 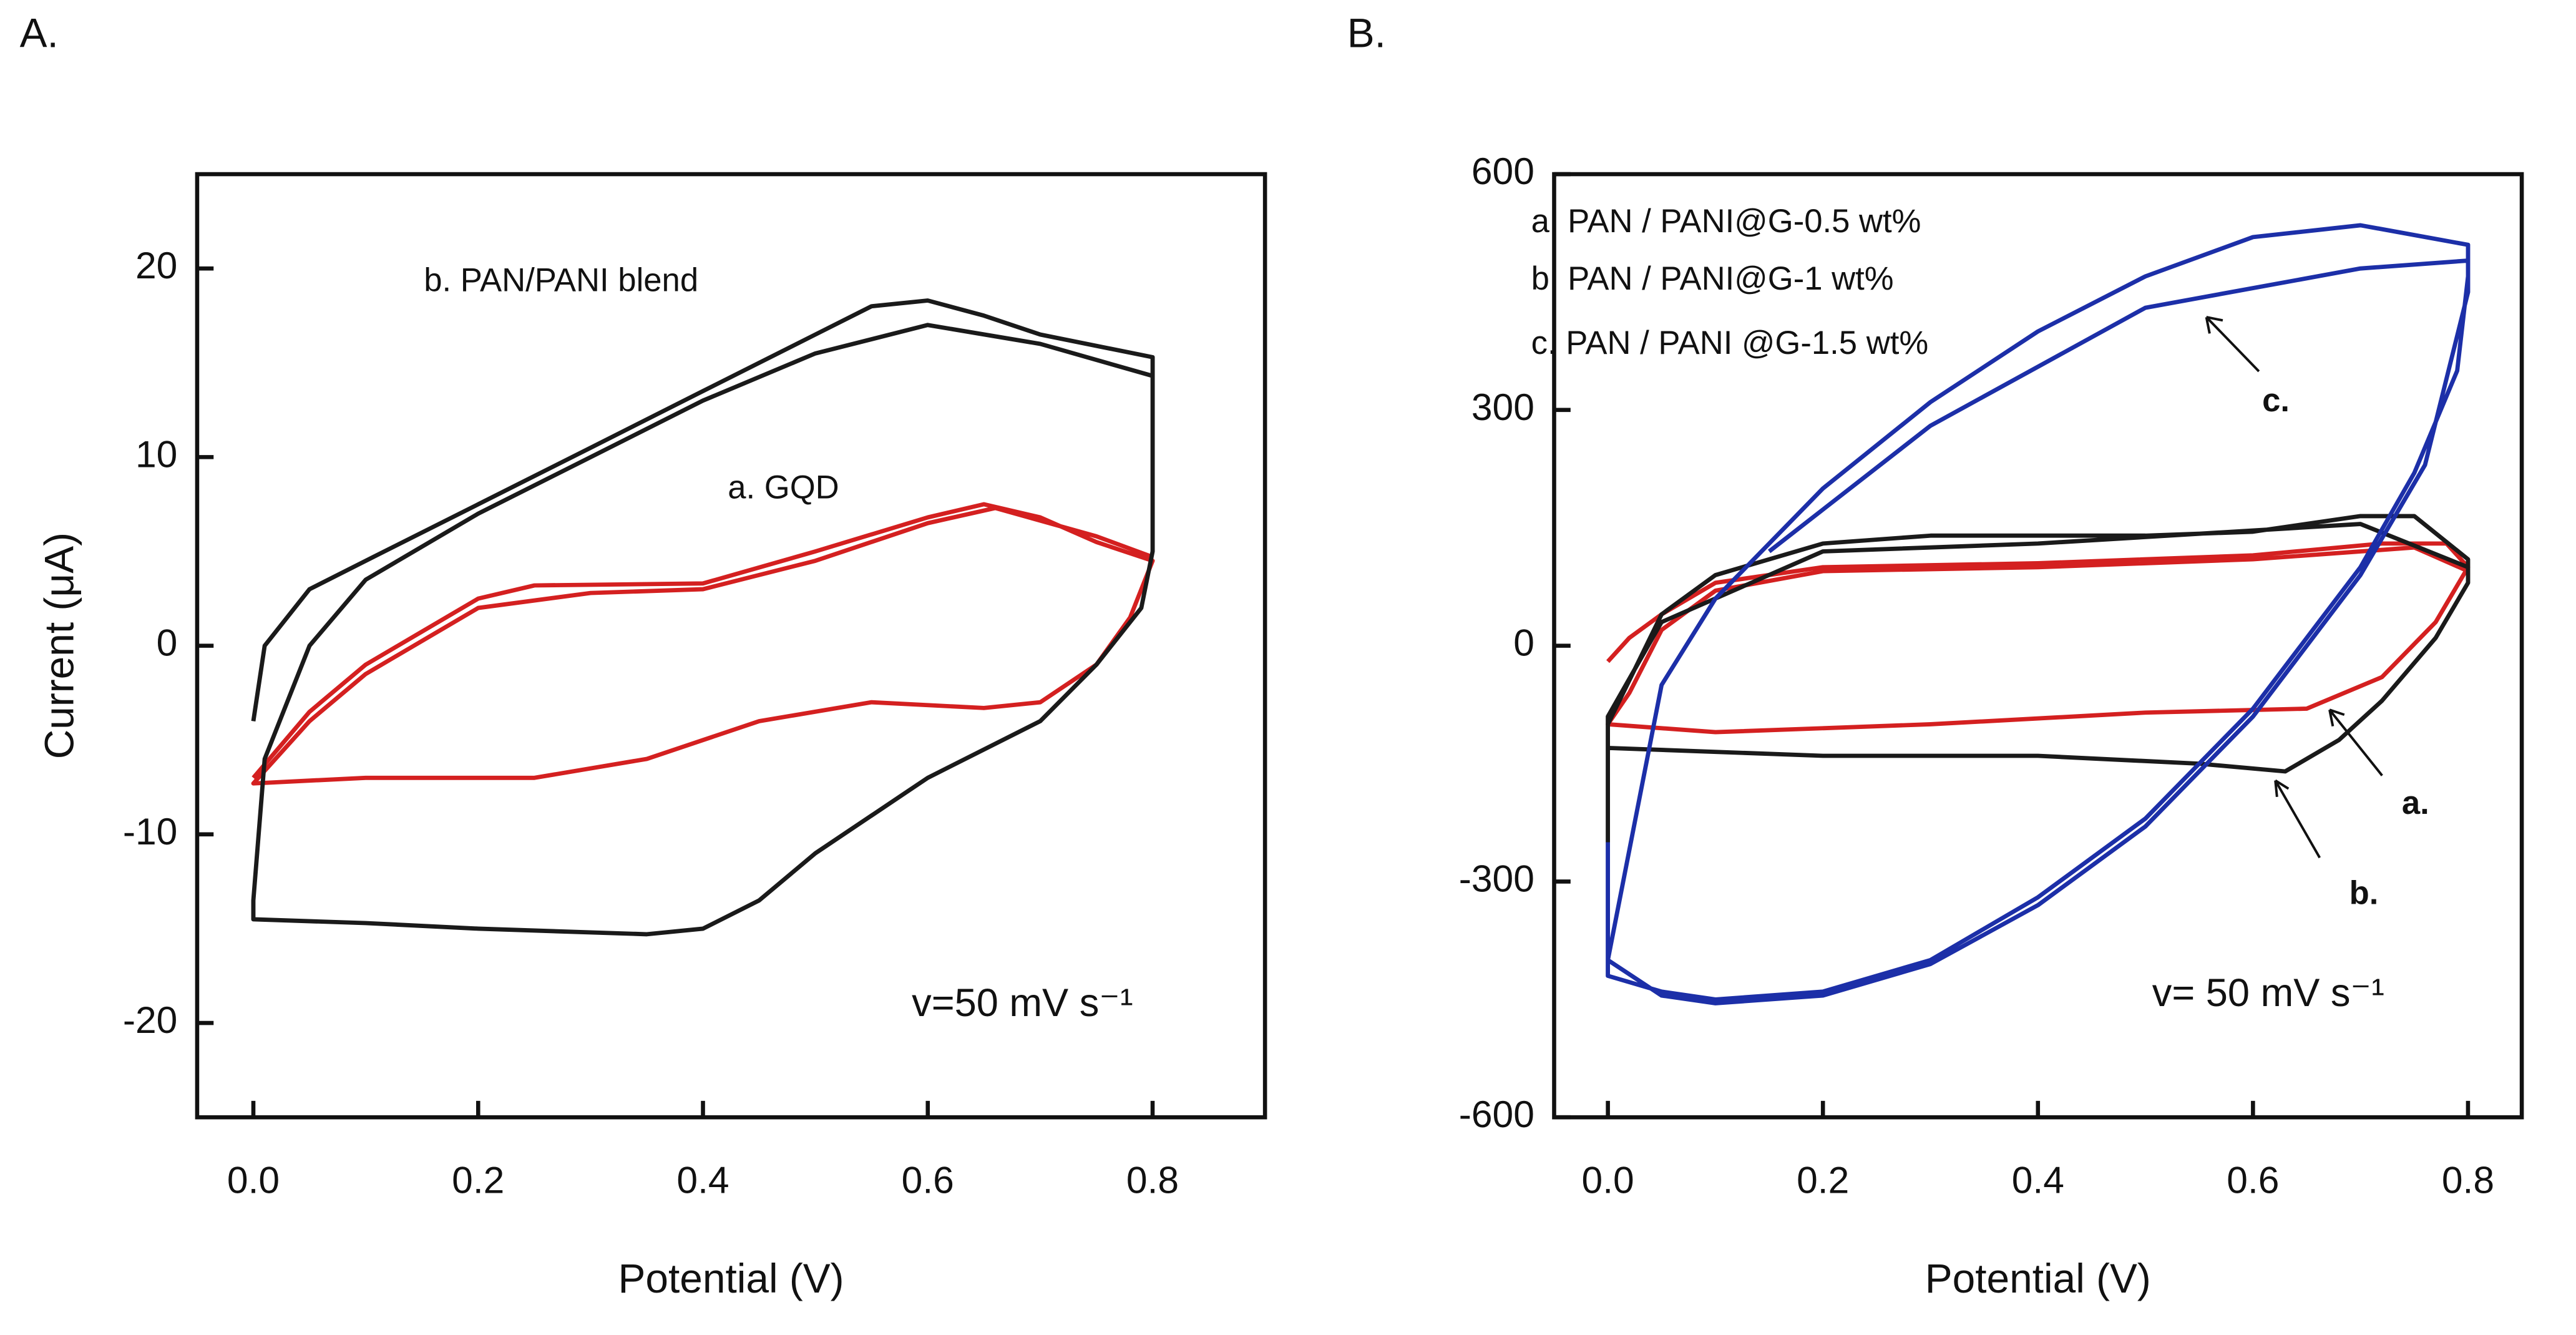 I want to click on arrows, so click(x=2294, y=587).